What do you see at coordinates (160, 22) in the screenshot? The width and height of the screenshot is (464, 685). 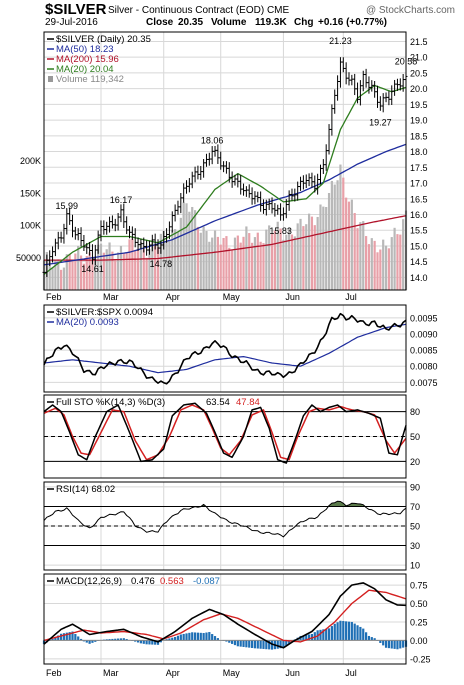 I see `close-label: Close` at bounding box center [160, 22].